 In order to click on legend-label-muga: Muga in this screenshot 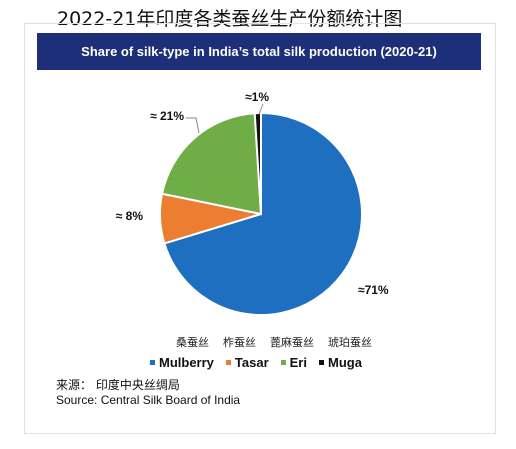, I will do `click(344, 362)`.